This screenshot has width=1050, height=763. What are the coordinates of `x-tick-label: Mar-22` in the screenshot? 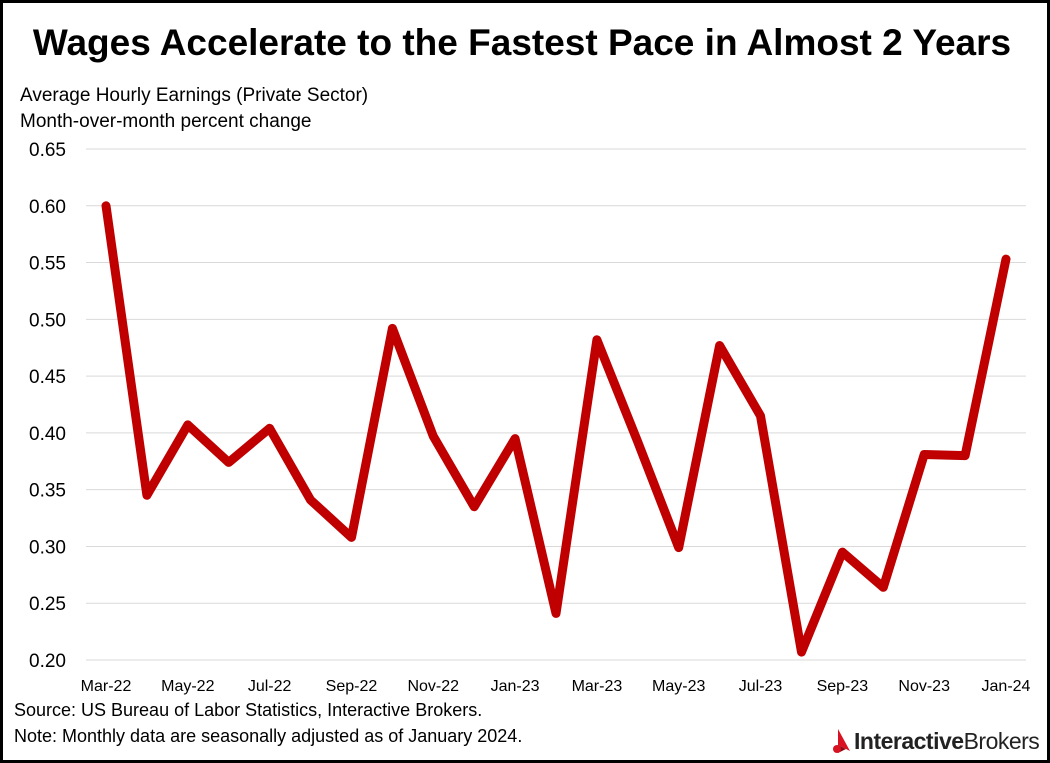 It's located at (106, 686).